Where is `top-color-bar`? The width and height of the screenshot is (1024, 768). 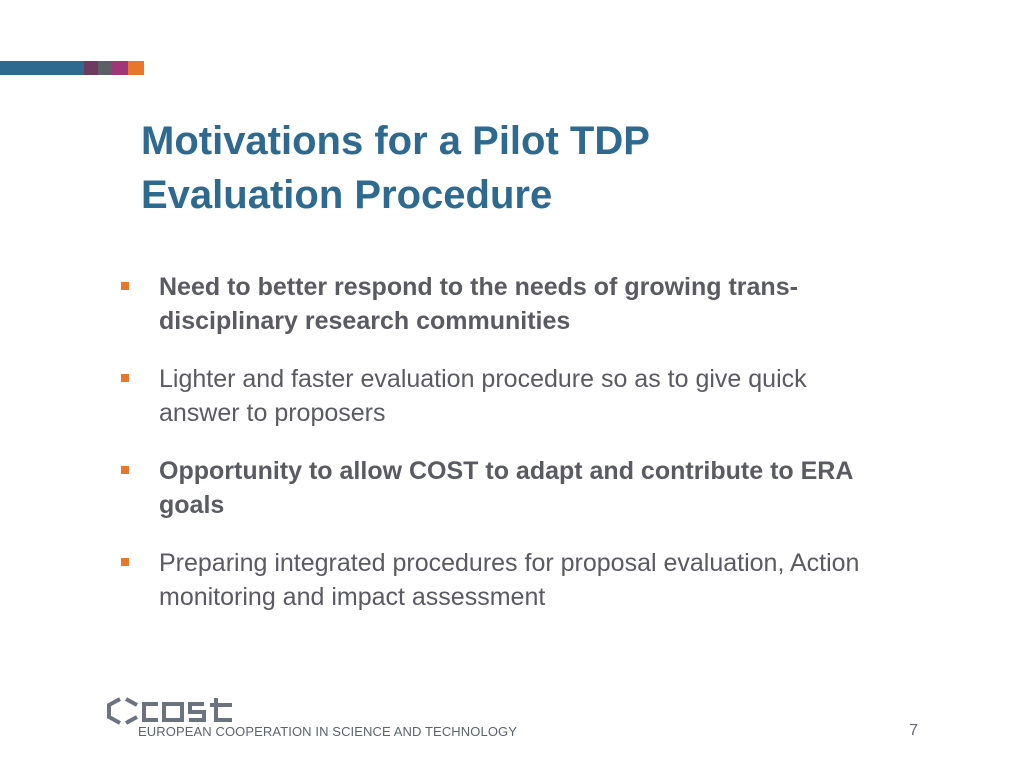 top-color-bar is located at coordinates (72, 68).